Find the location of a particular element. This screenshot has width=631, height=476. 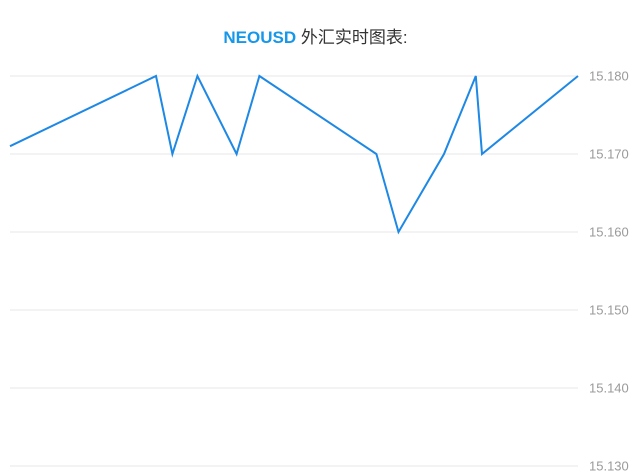

y-axis-label: 15.140 is located at coordinates (609, 388).